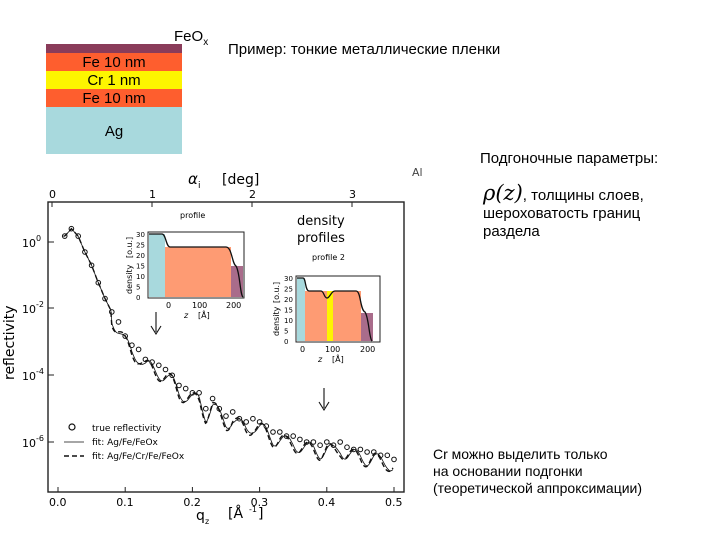 The image size is (720, 540). I want to click on inset1-yunit: [o.u.], so click(129, 247).